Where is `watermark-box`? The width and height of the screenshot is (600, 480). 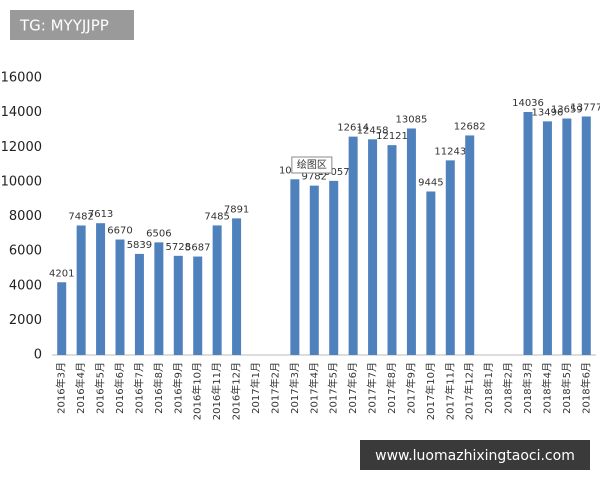
watermark-box is located at coordinates (72, 25).